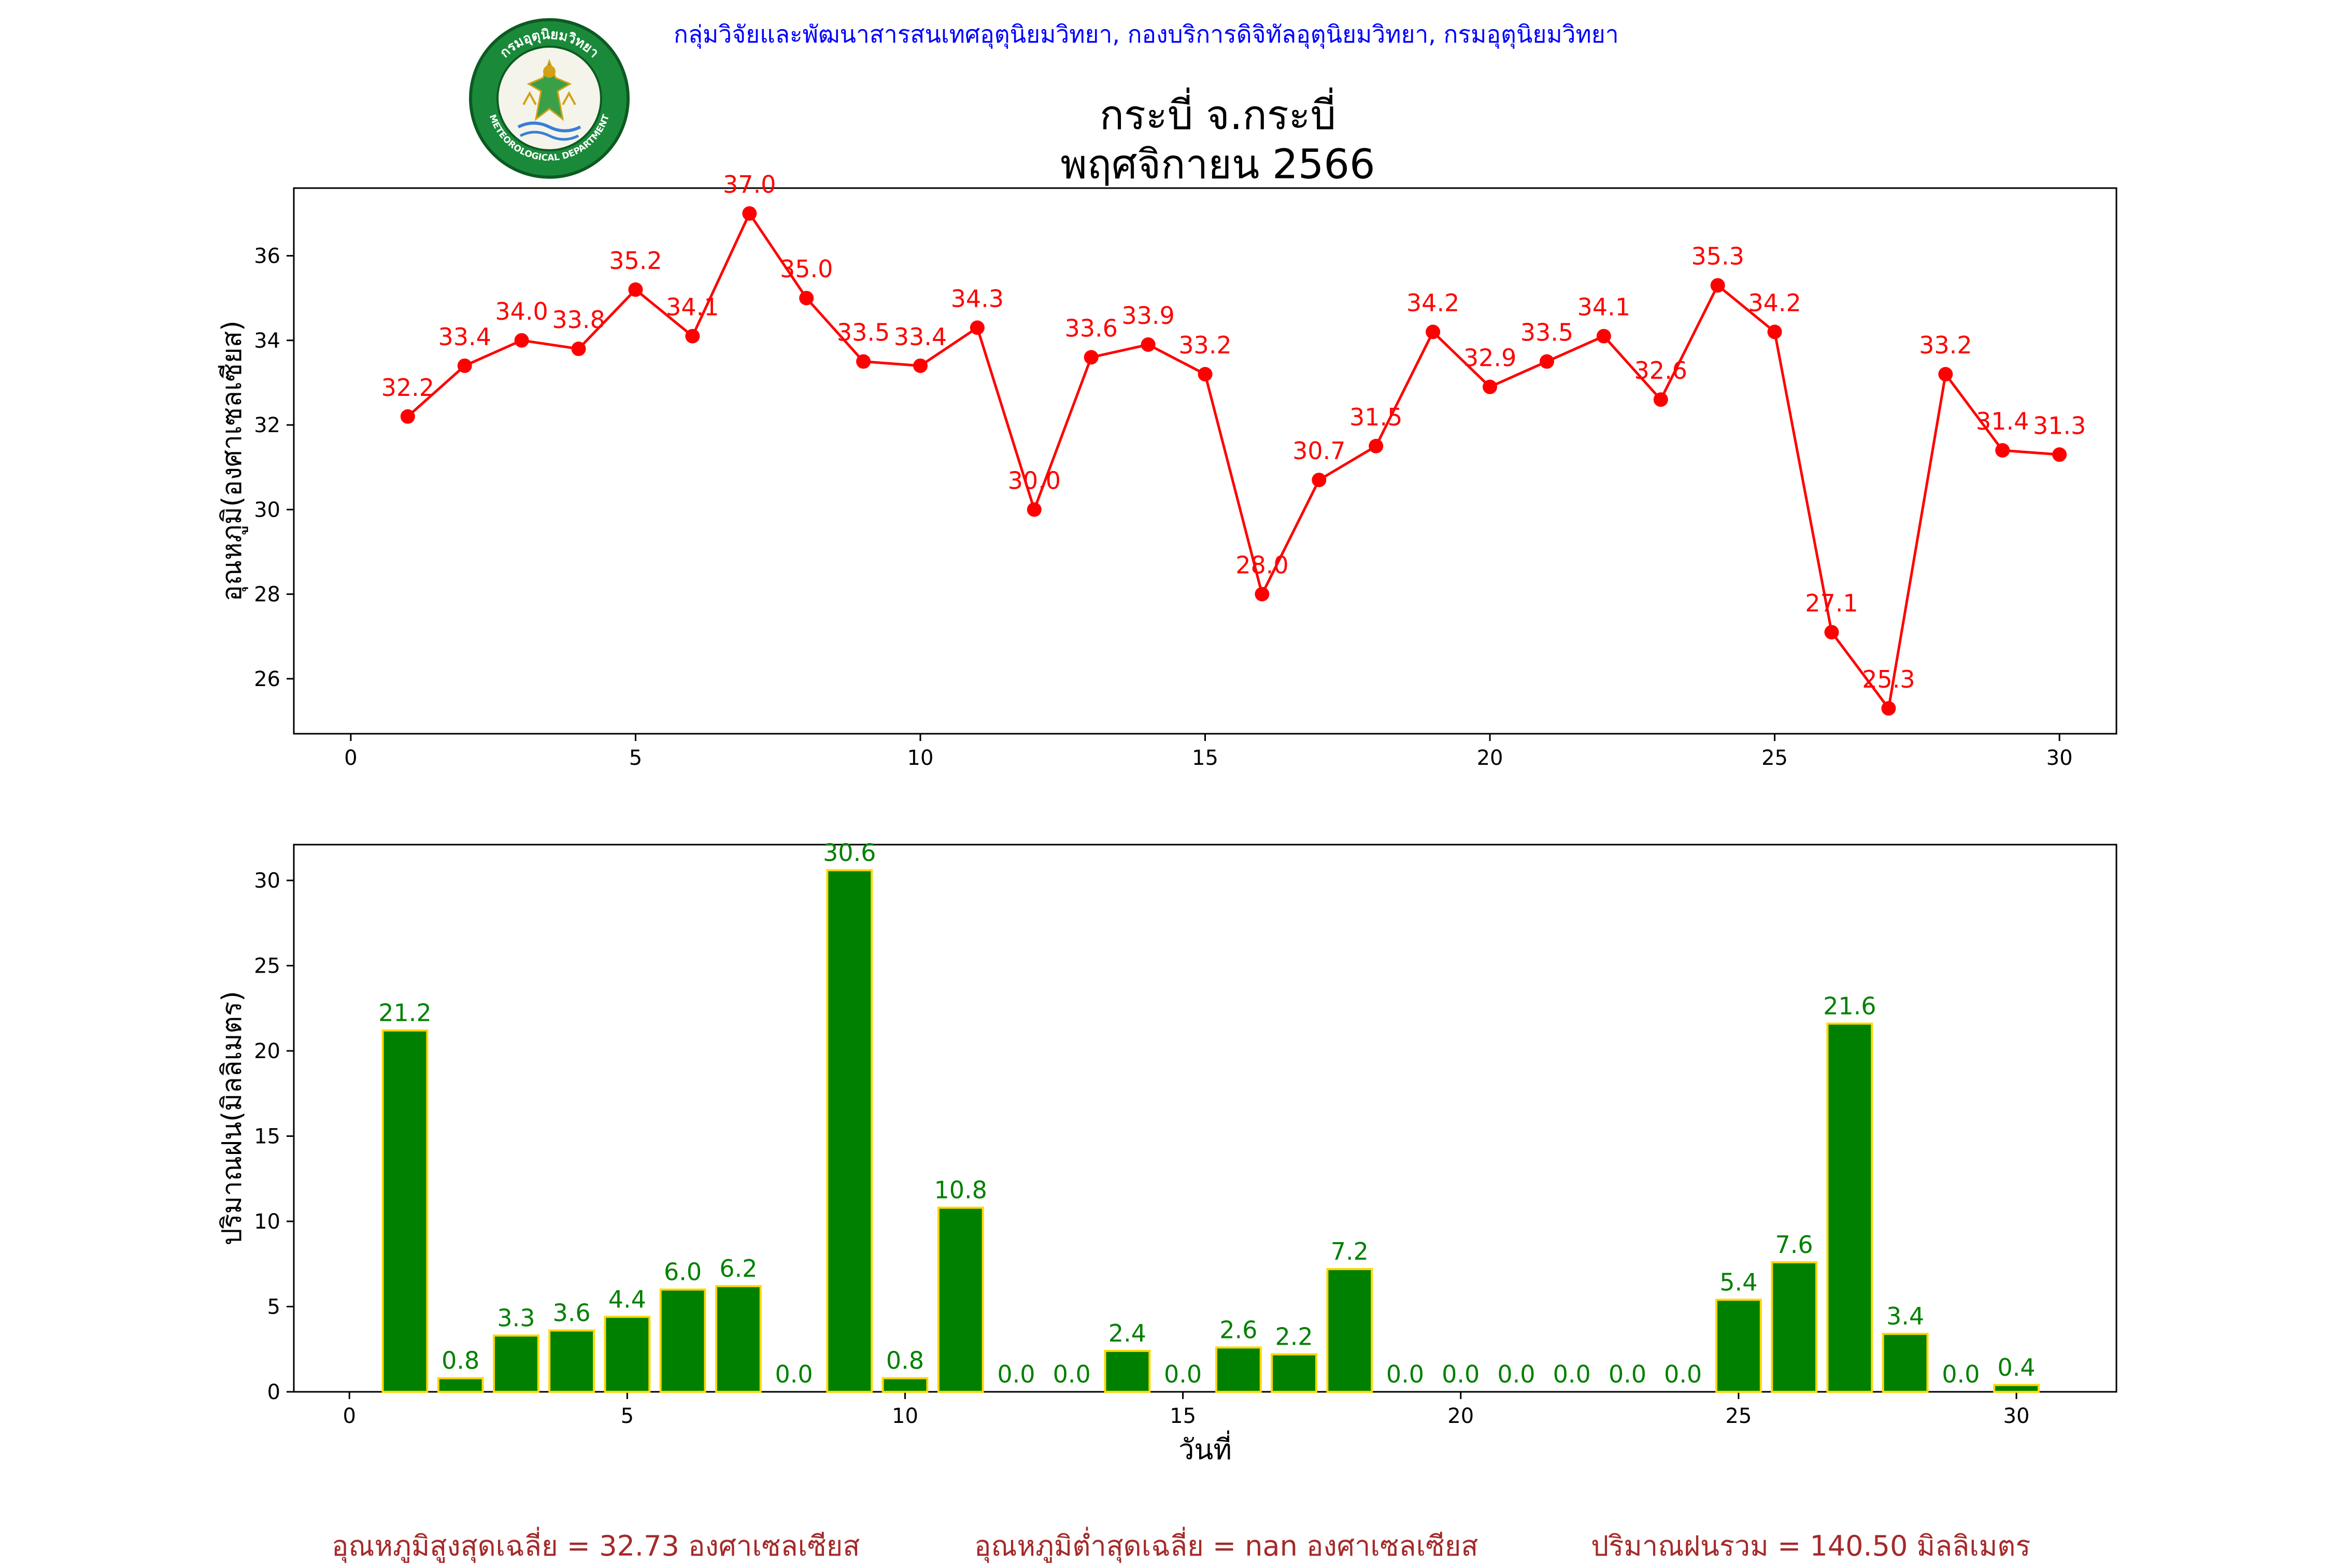 This screenshot has width=2332, height=1568. Describe the element at coordinates (627, 1299) in the screenshot. I see `rainfall-data-label: 4.4` at that location.